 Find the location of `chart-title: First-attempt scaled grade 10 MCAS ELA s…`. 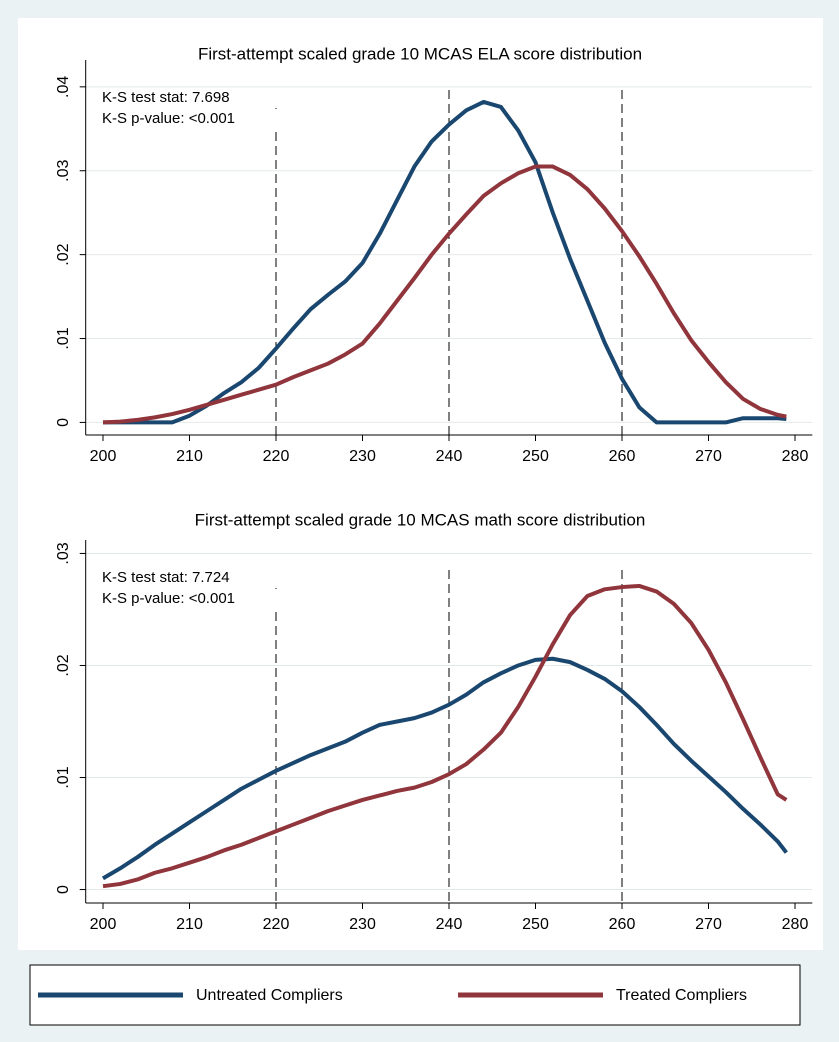

chart-title: First-attempt scaled grade 10 MCAS ELA s… is located at coordinates (420, 53).